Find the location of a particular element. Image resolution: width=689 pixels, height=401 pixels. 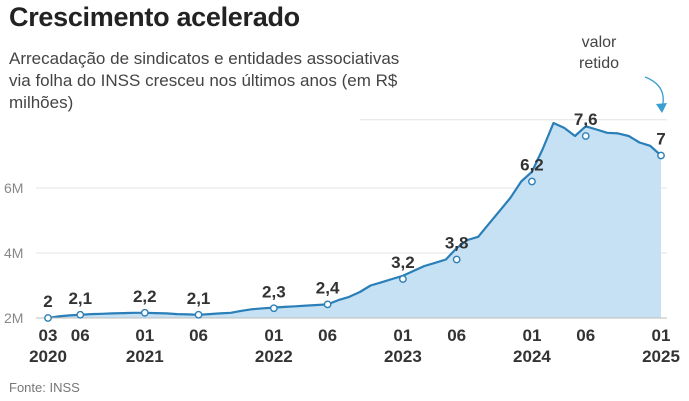

y-tick-label: 6M is located at coordinates (13, 188).